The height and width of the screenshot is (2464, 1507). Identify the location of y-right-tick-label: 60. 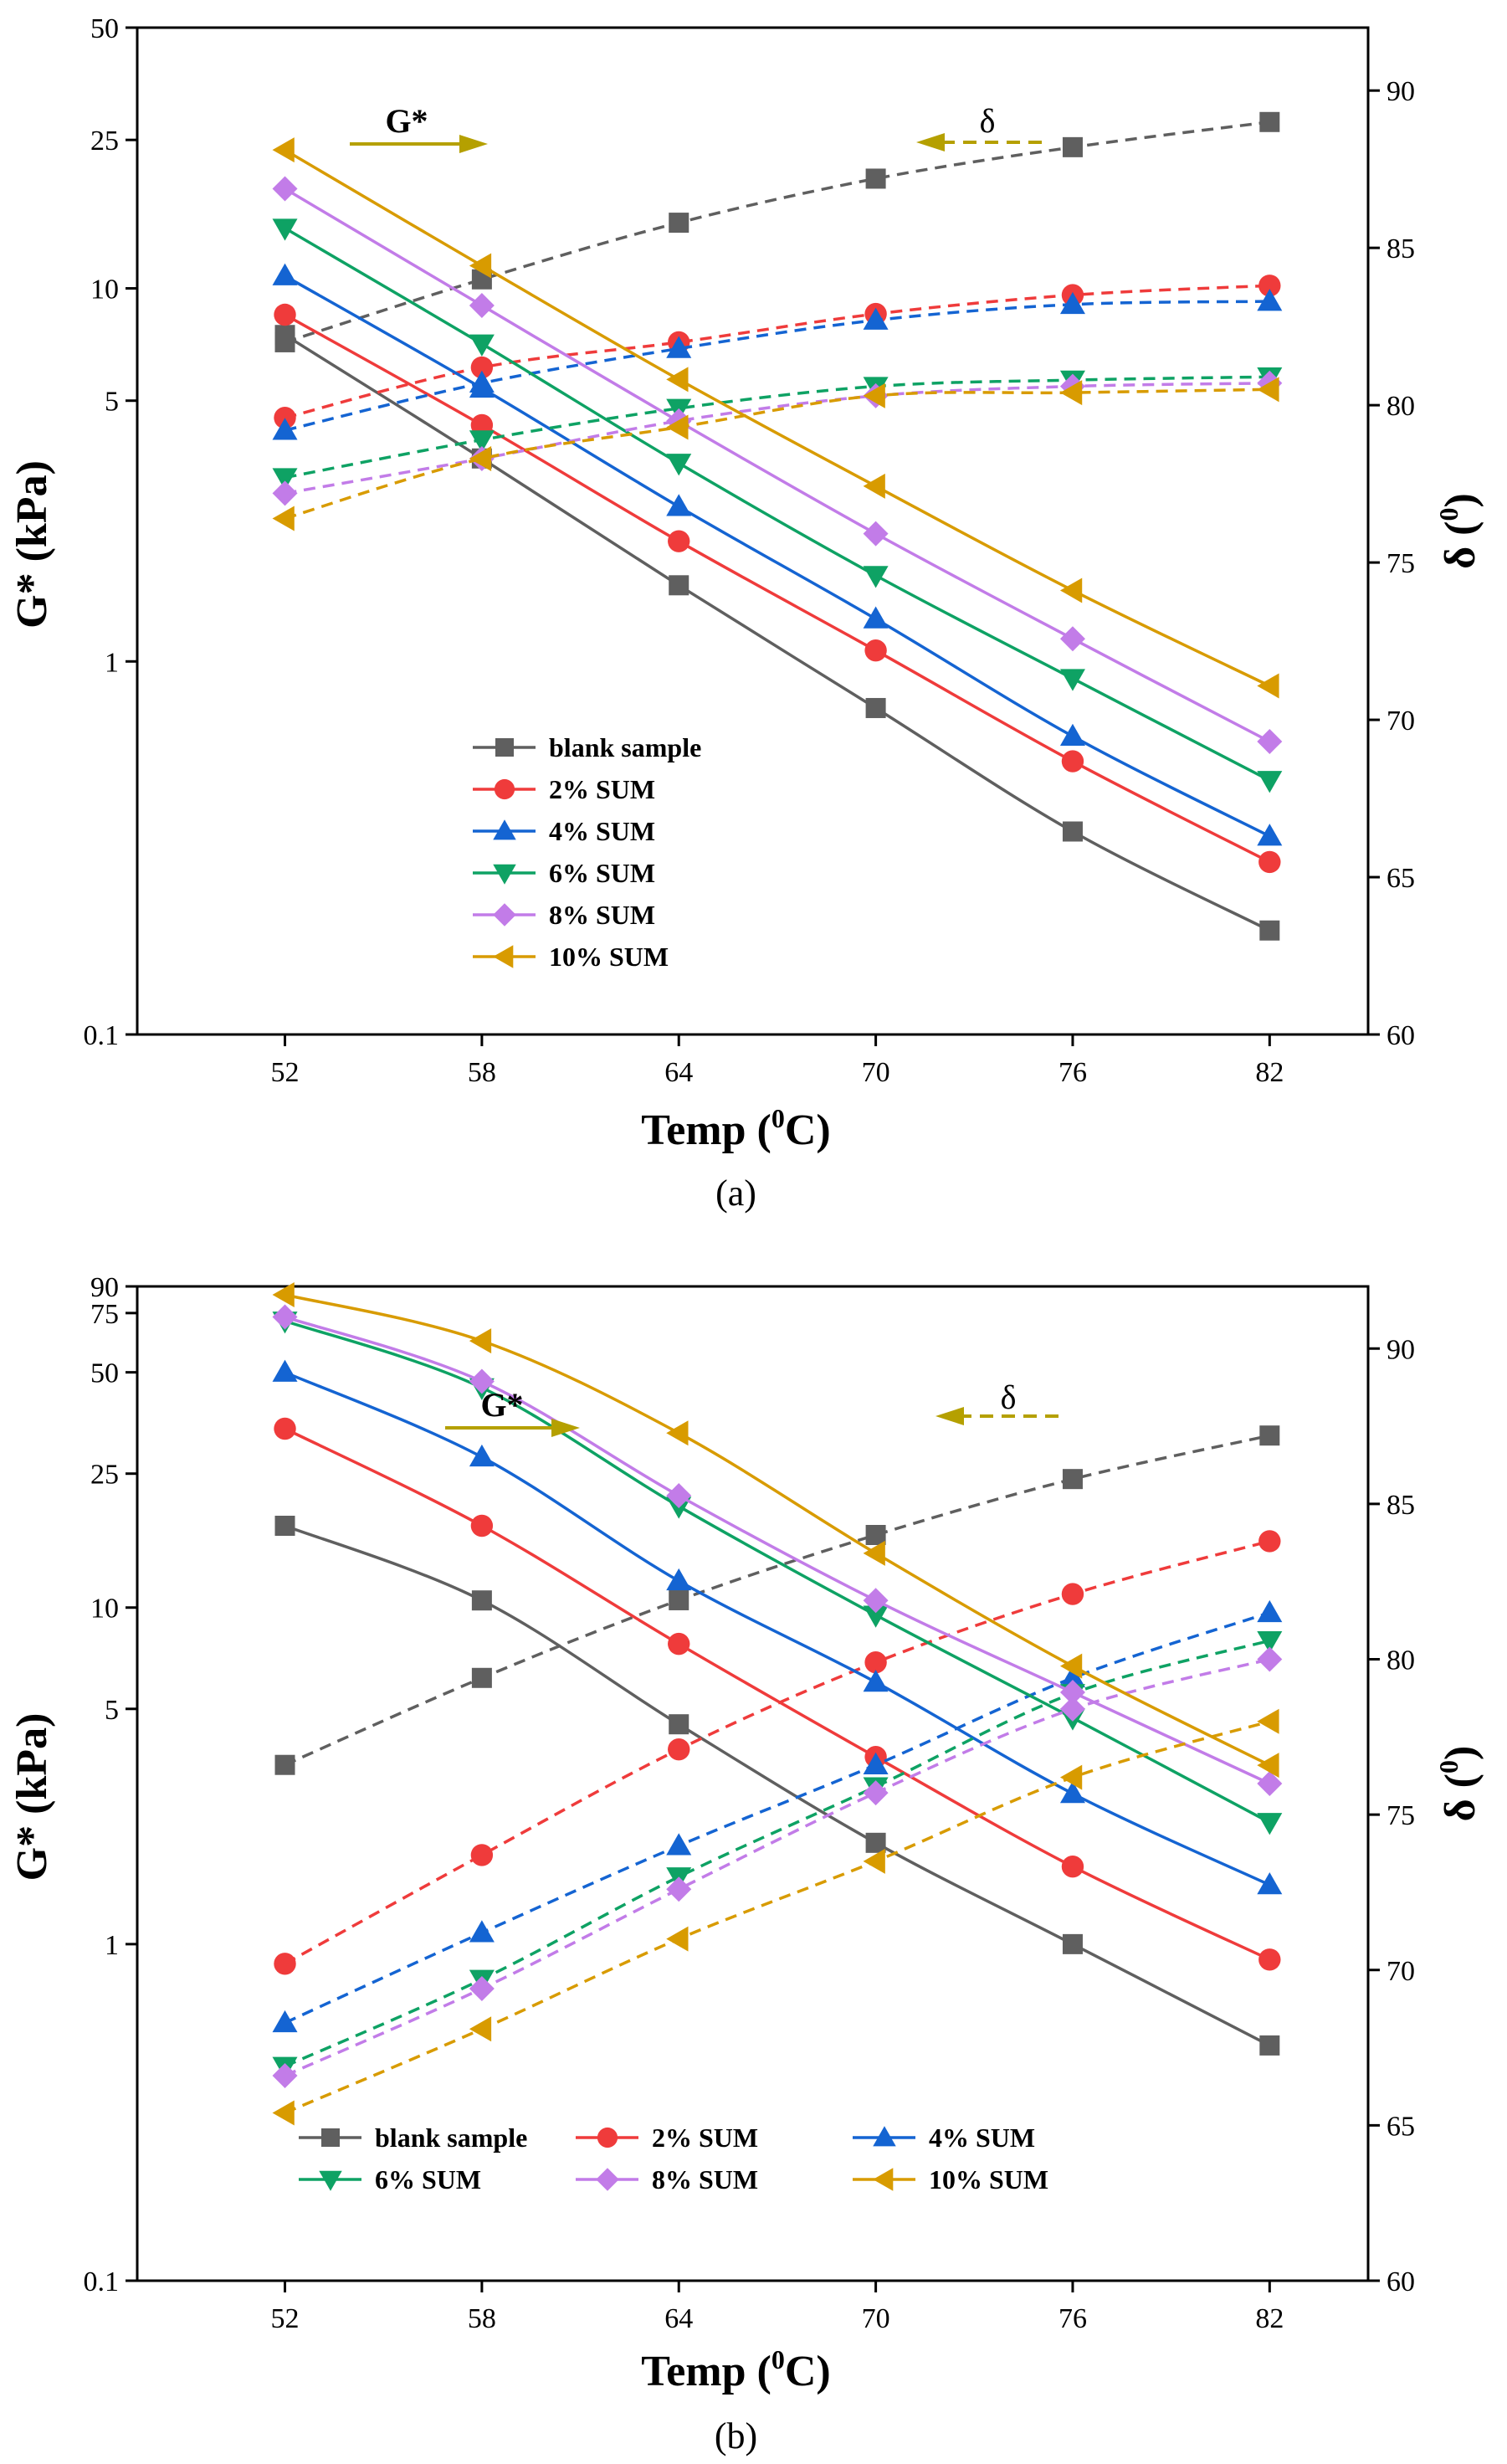
(1401, 2281).